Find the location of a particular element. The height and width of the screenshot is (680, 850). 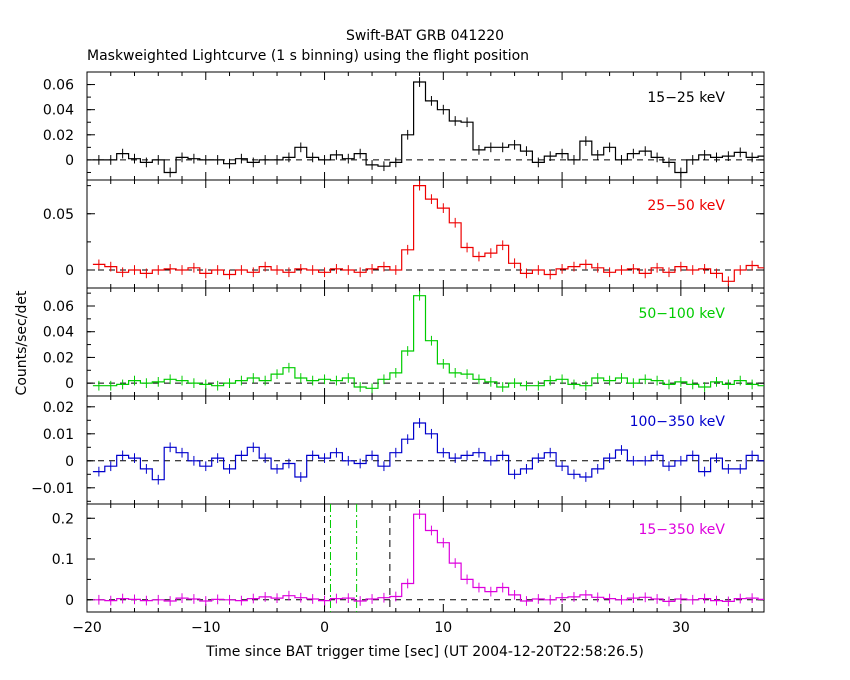

y-tick-label: 0.01 is located at coordinates (58, 435).